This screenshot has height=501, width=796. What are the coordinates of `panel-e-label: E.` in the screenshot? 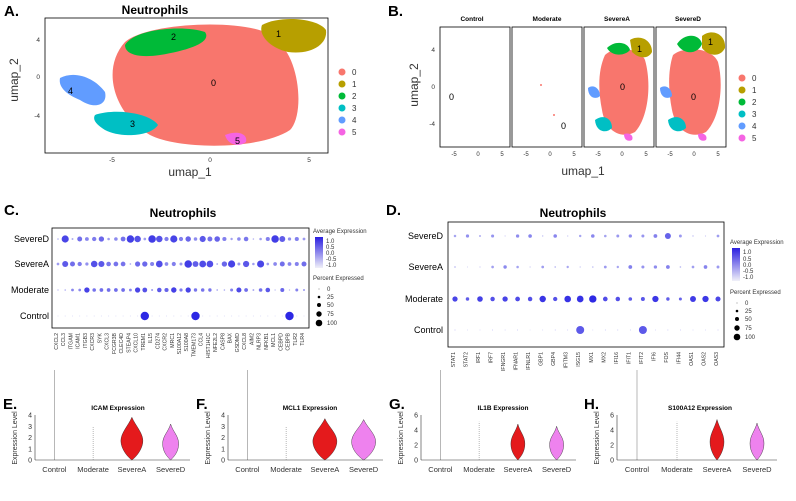 It's located at (10, 404).